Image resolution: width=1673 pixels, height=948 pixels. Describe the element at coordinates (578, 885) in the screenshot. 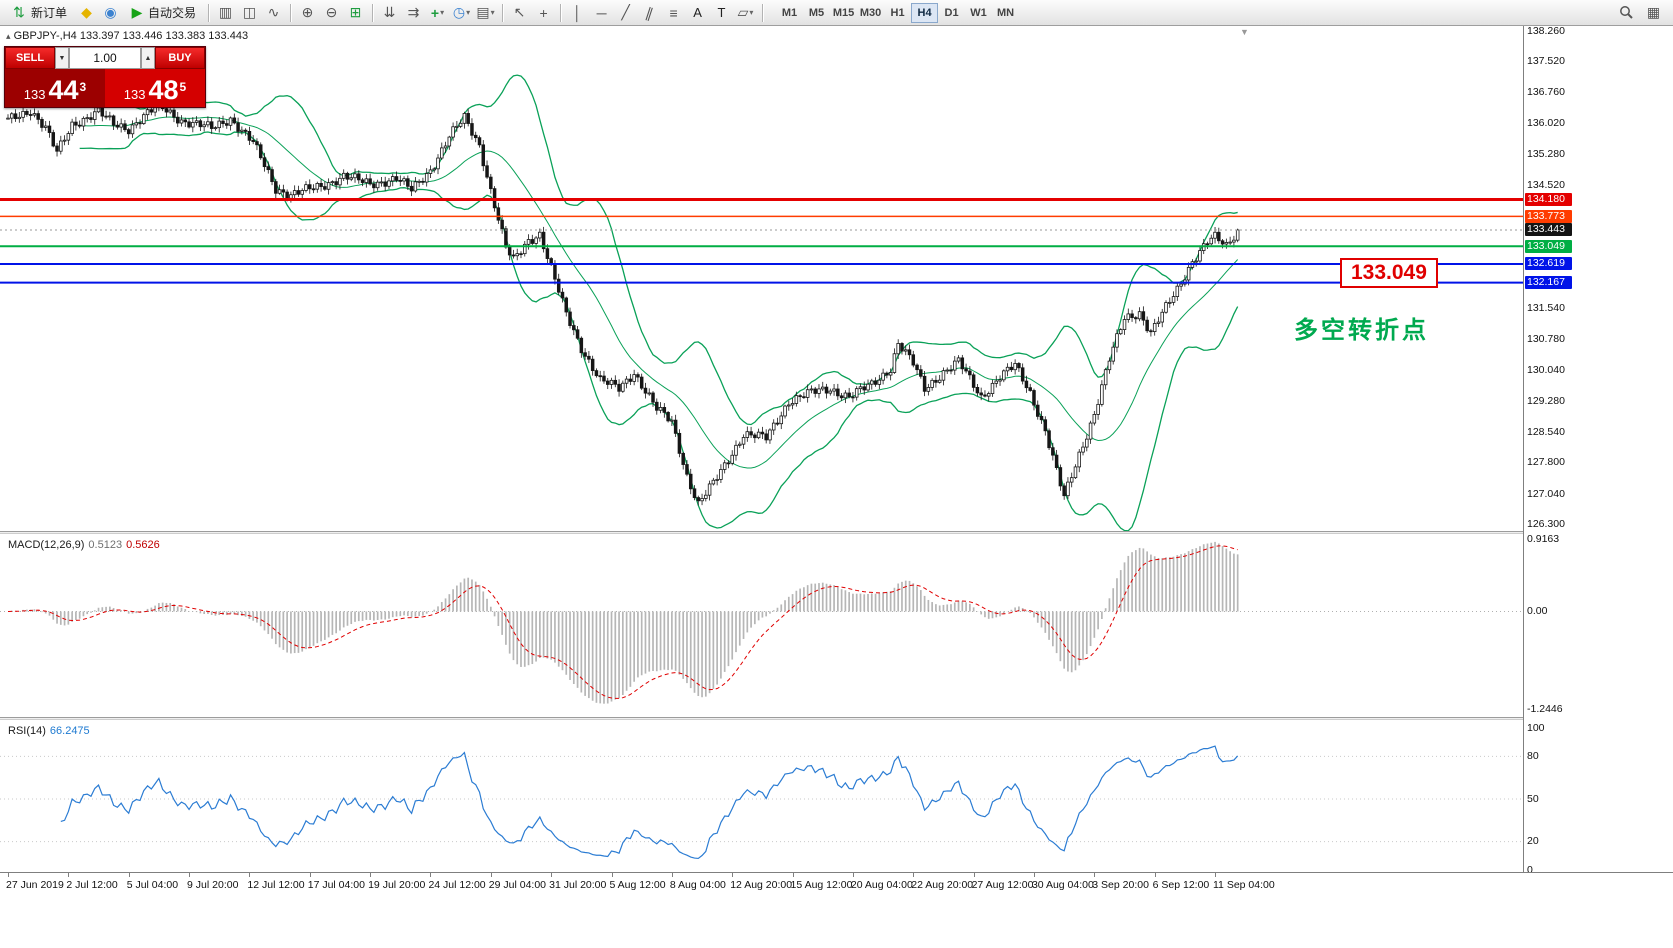

I see `time-axis-label: 31 Jul 20:00` at that location.